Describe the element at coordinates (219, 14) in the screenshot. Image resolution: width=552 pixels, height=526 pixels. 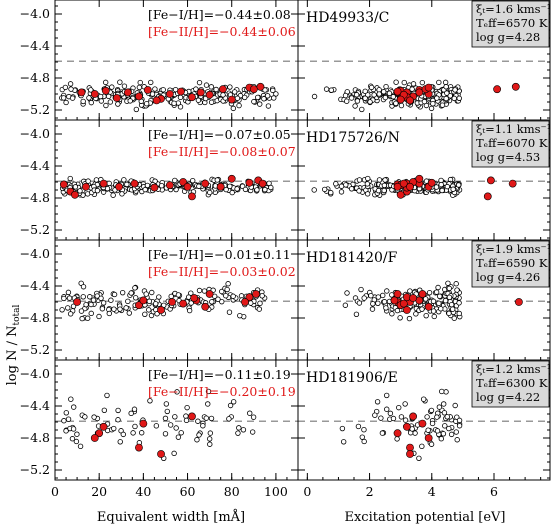
I see `fe1-abundance-label: [Fe−I/H]=−0.44±0.08` at that location.